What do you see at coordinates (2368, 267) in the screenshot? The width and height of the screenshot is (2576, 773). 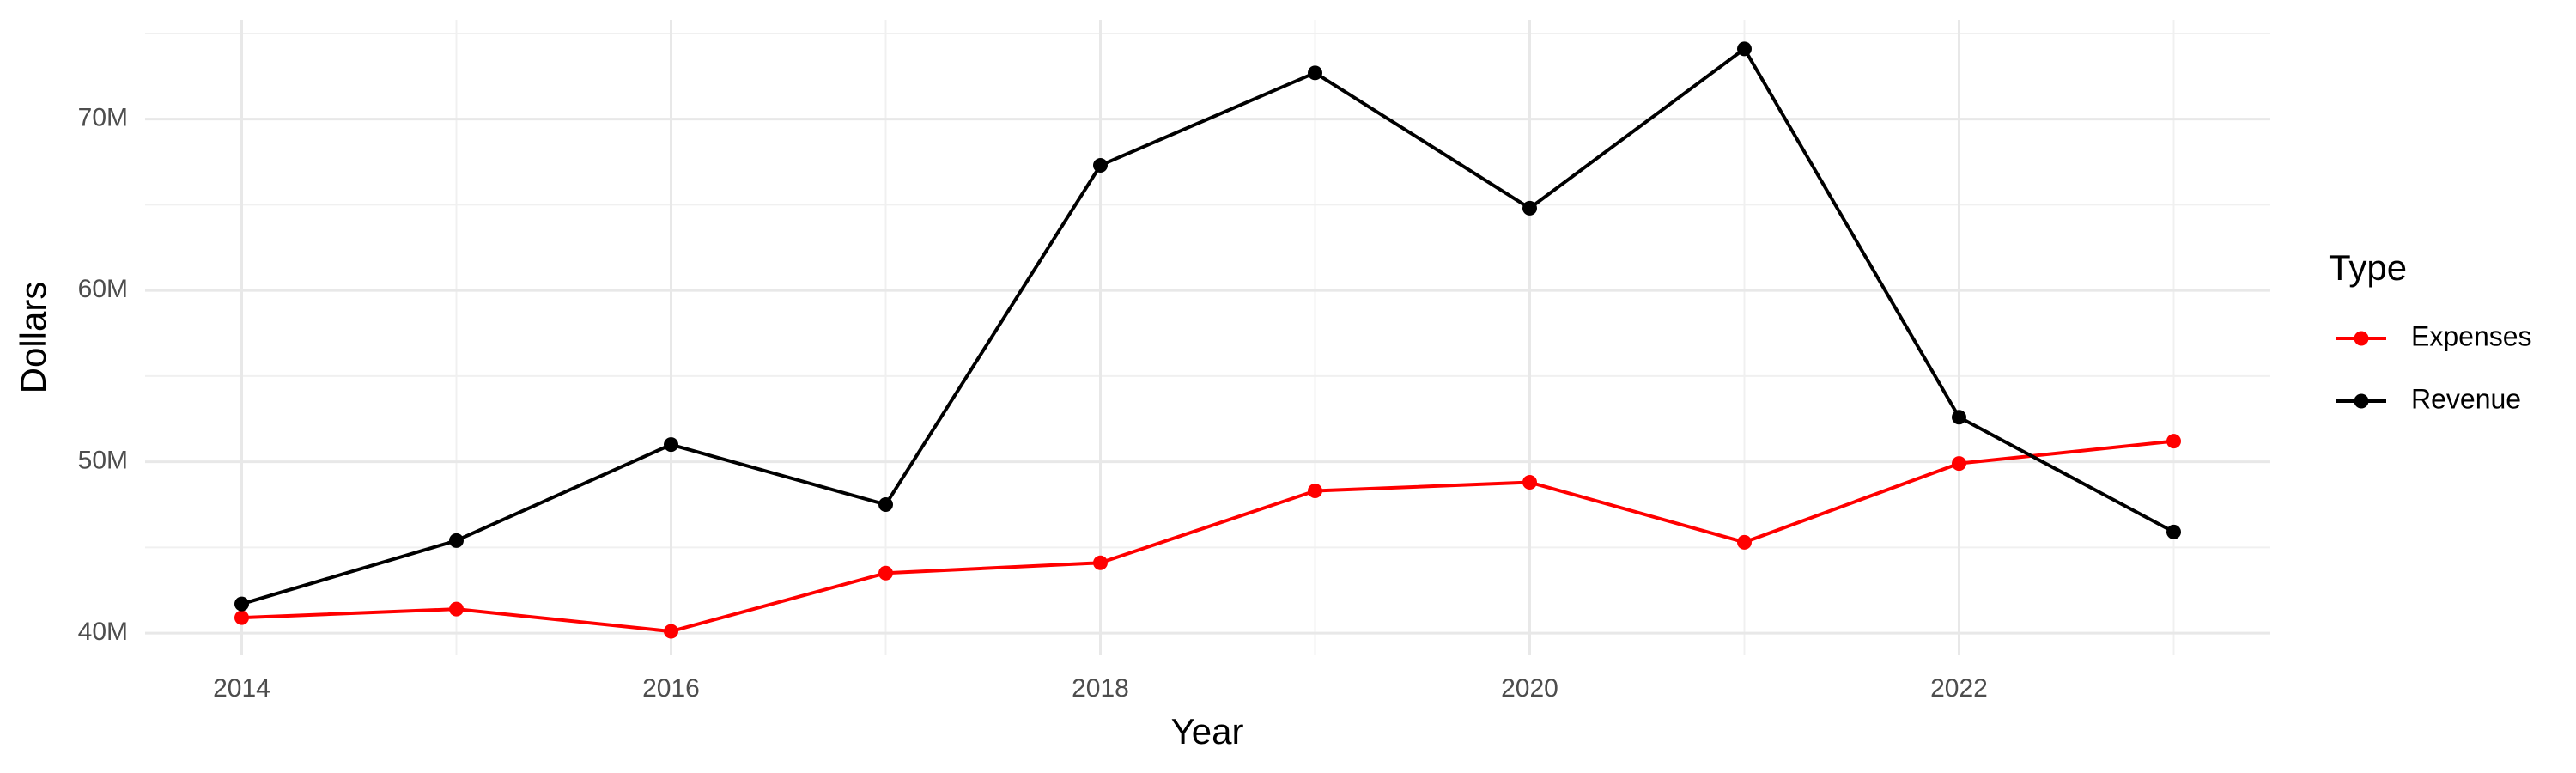 I see `legend-title: Type` at bounding box center [2368, 267].